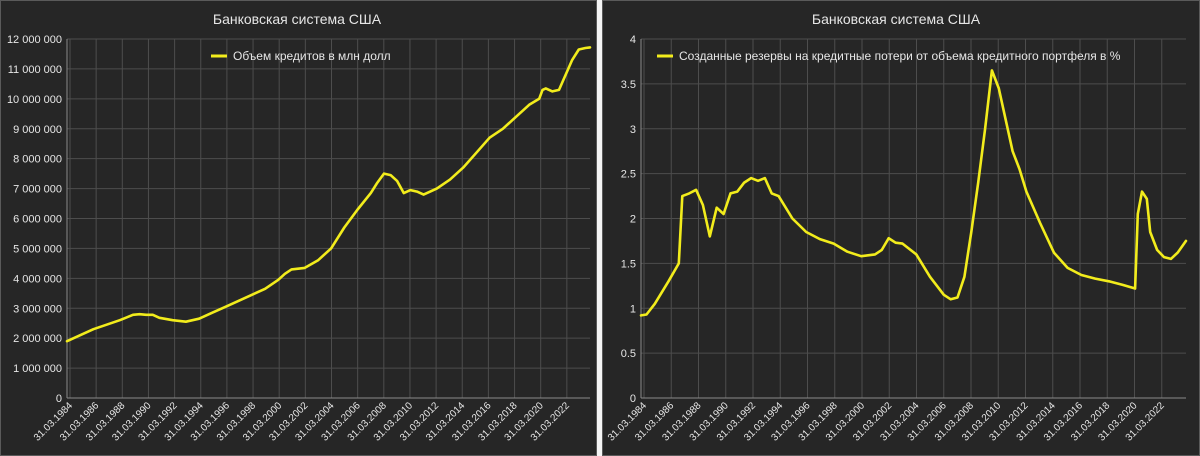 Image resolution: width=1200 pixels, height=456 pixels. Describe the element at coordinates (34, 40) in the screenshot. I see `y-tick-label: 12 000 000` at that location.